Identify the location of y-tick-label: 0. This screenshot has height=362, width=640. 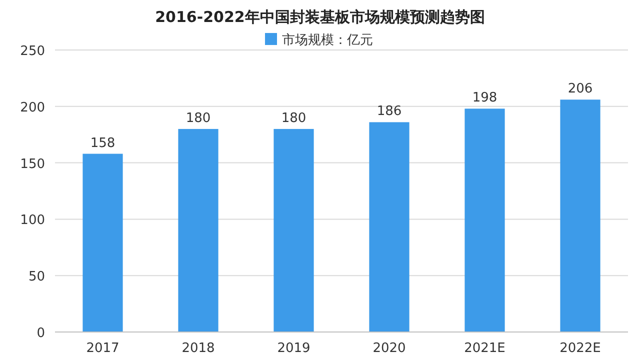
(40, 333).